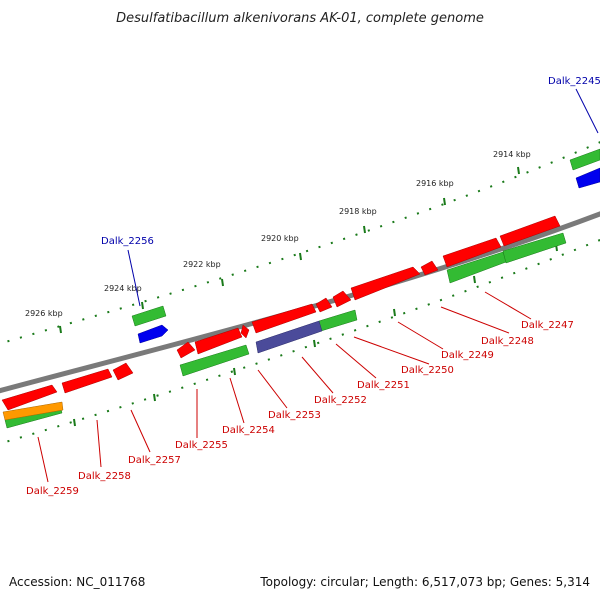  Describe the element at coordinates (507, 341) in the screenshot. I see `gene-label-dalk-2248: Dalk_2248` at that location.